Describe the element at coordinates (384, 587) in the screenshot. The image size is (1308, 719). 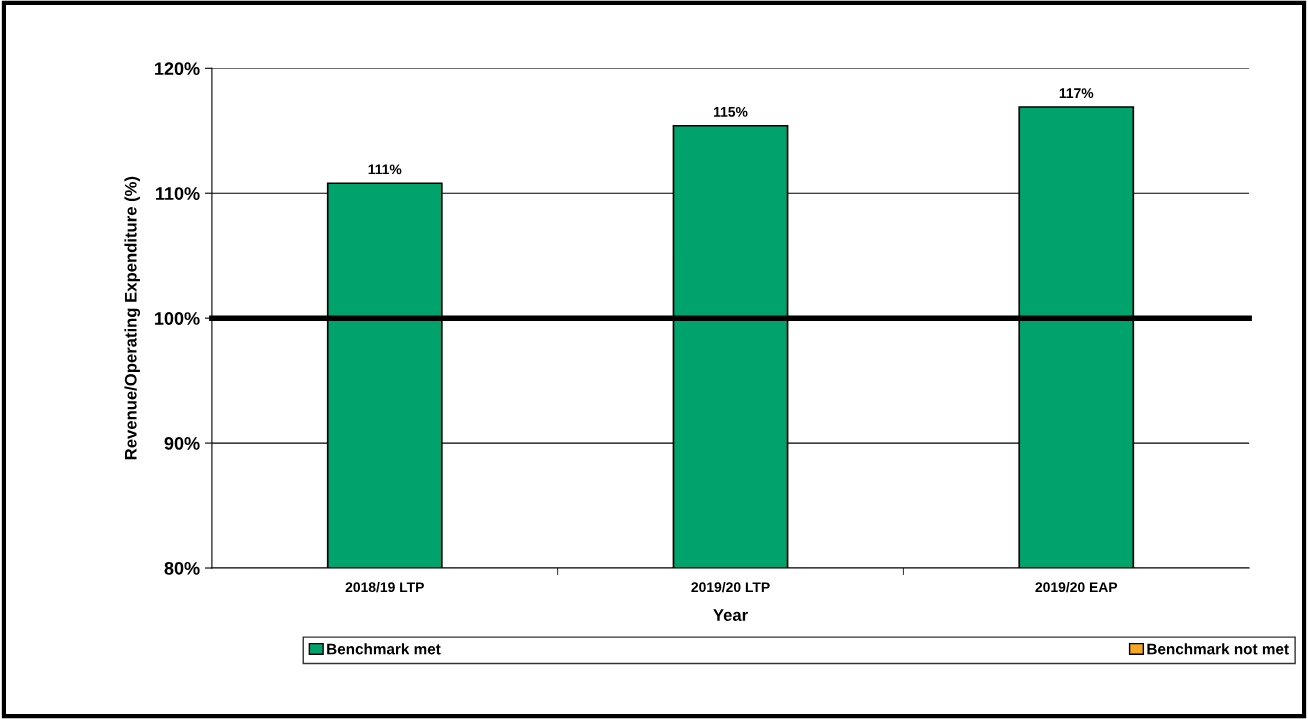
I see `x-tick-label: 2018/19 LTP` at that location.